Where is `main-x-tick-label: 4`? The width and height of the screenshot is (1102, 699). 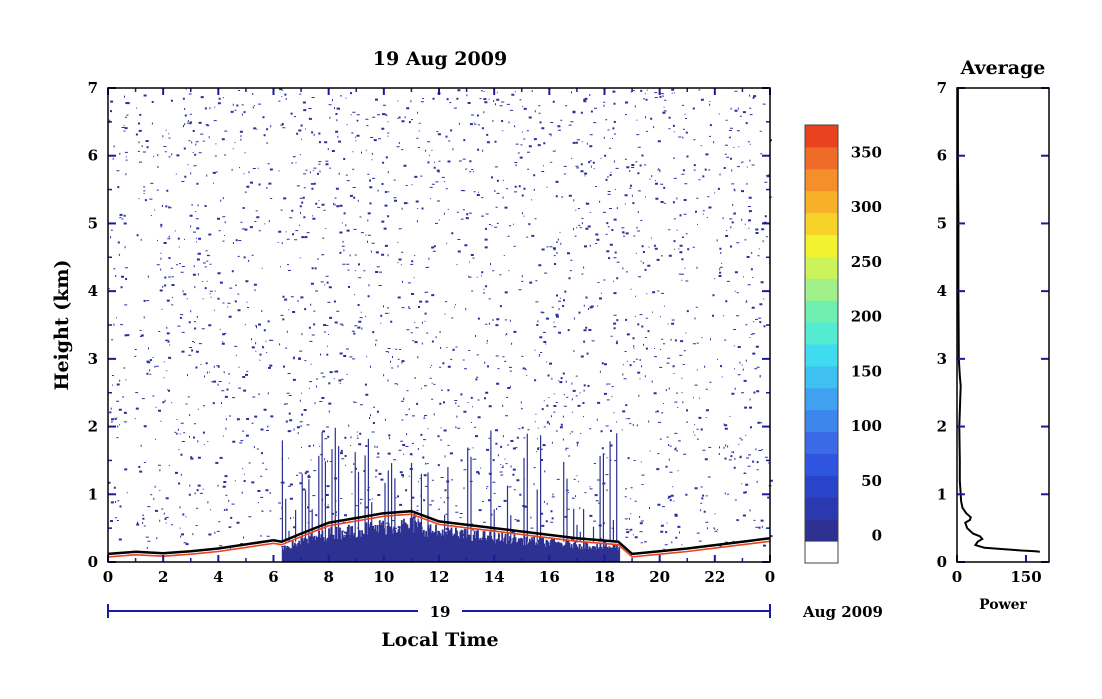 main-x-tick-label: 4 is located at coordinates (218, 577).